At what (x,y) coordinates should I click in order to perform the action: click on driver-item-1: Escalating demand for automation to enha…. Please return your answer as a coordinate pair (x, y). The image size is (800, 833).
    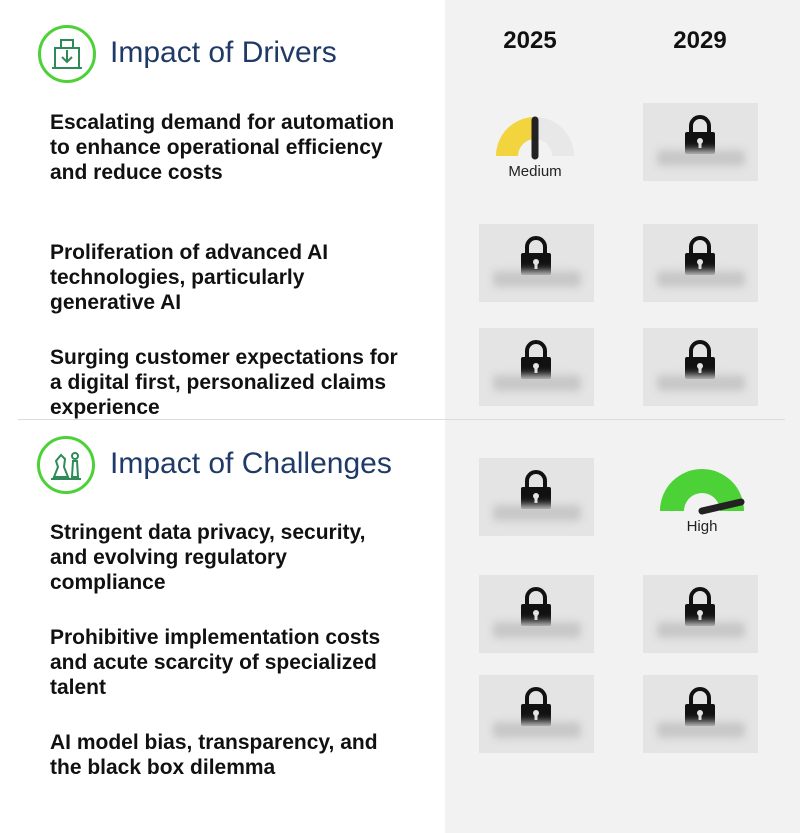
    Looking at the image, I should click on (222, 147).